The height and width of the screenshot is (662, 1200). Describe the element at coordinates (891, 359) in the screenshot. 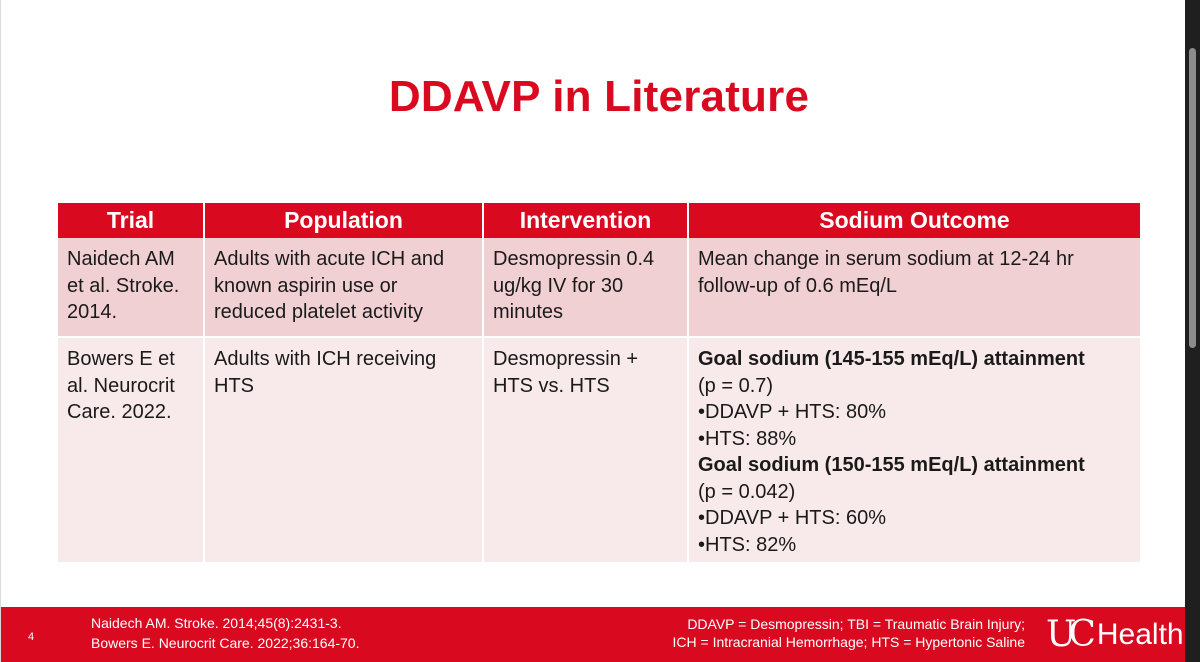

I see `goal1-heading: Goal sodium (145-155 mEq/L) attainment` at that location.